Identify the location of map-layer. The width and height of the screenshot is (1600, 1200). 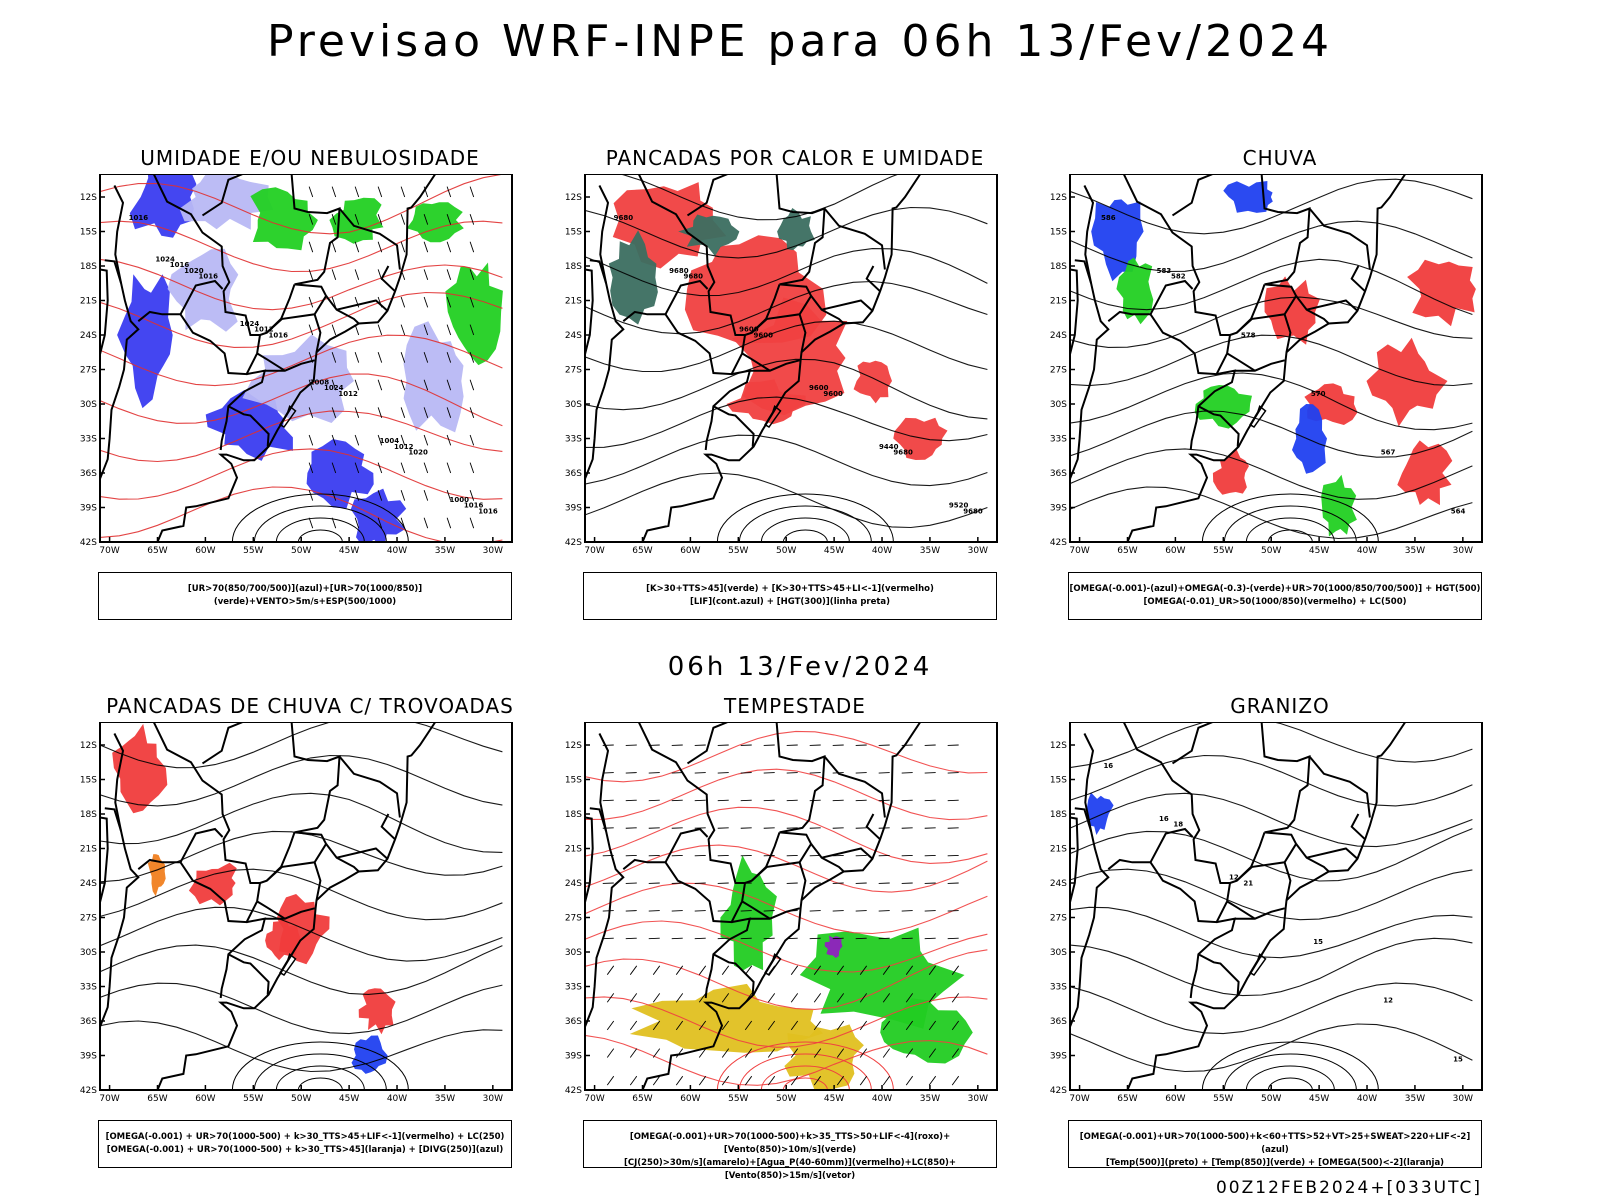
(791, 906).